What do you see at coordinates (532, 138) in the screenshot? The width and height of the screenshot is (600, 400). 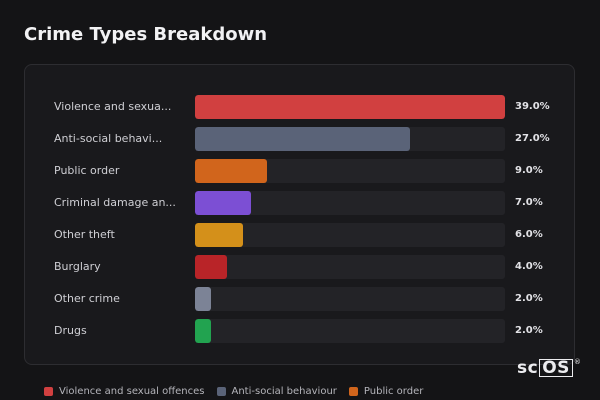 I see `bar-value-label: 27.0%` at bounding box center [532, 138].